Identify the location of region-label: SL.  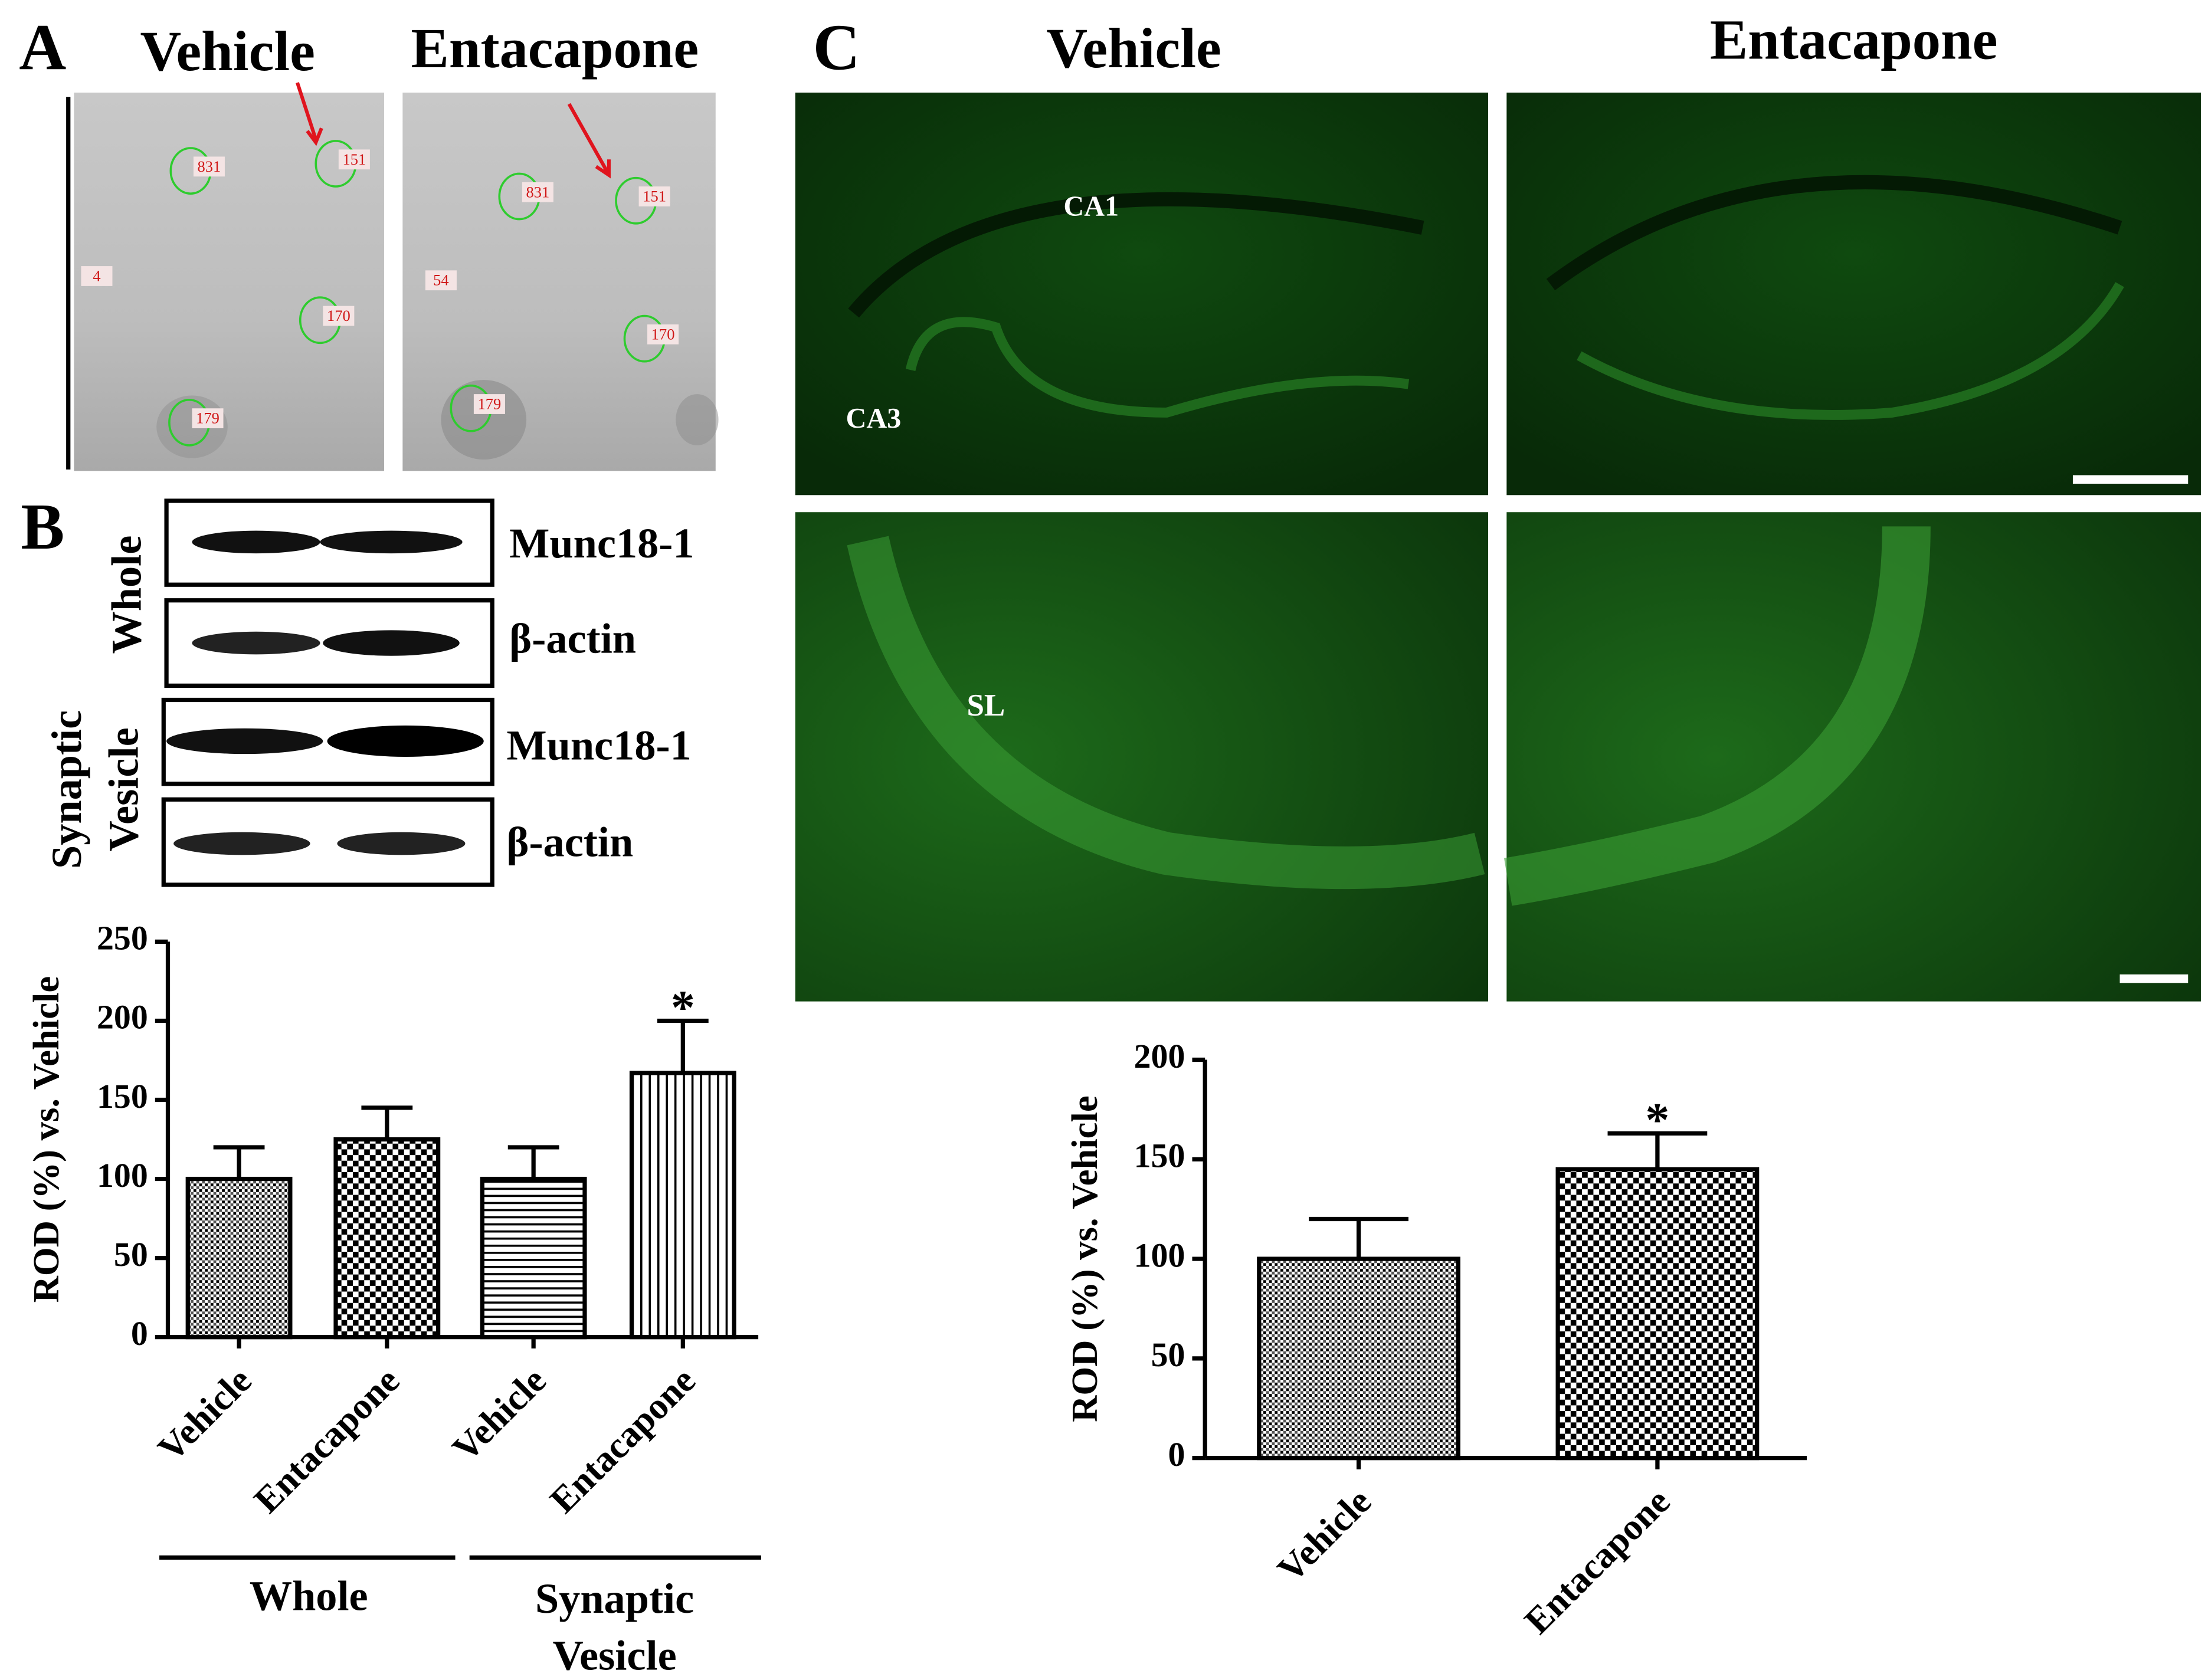
(986, 705).